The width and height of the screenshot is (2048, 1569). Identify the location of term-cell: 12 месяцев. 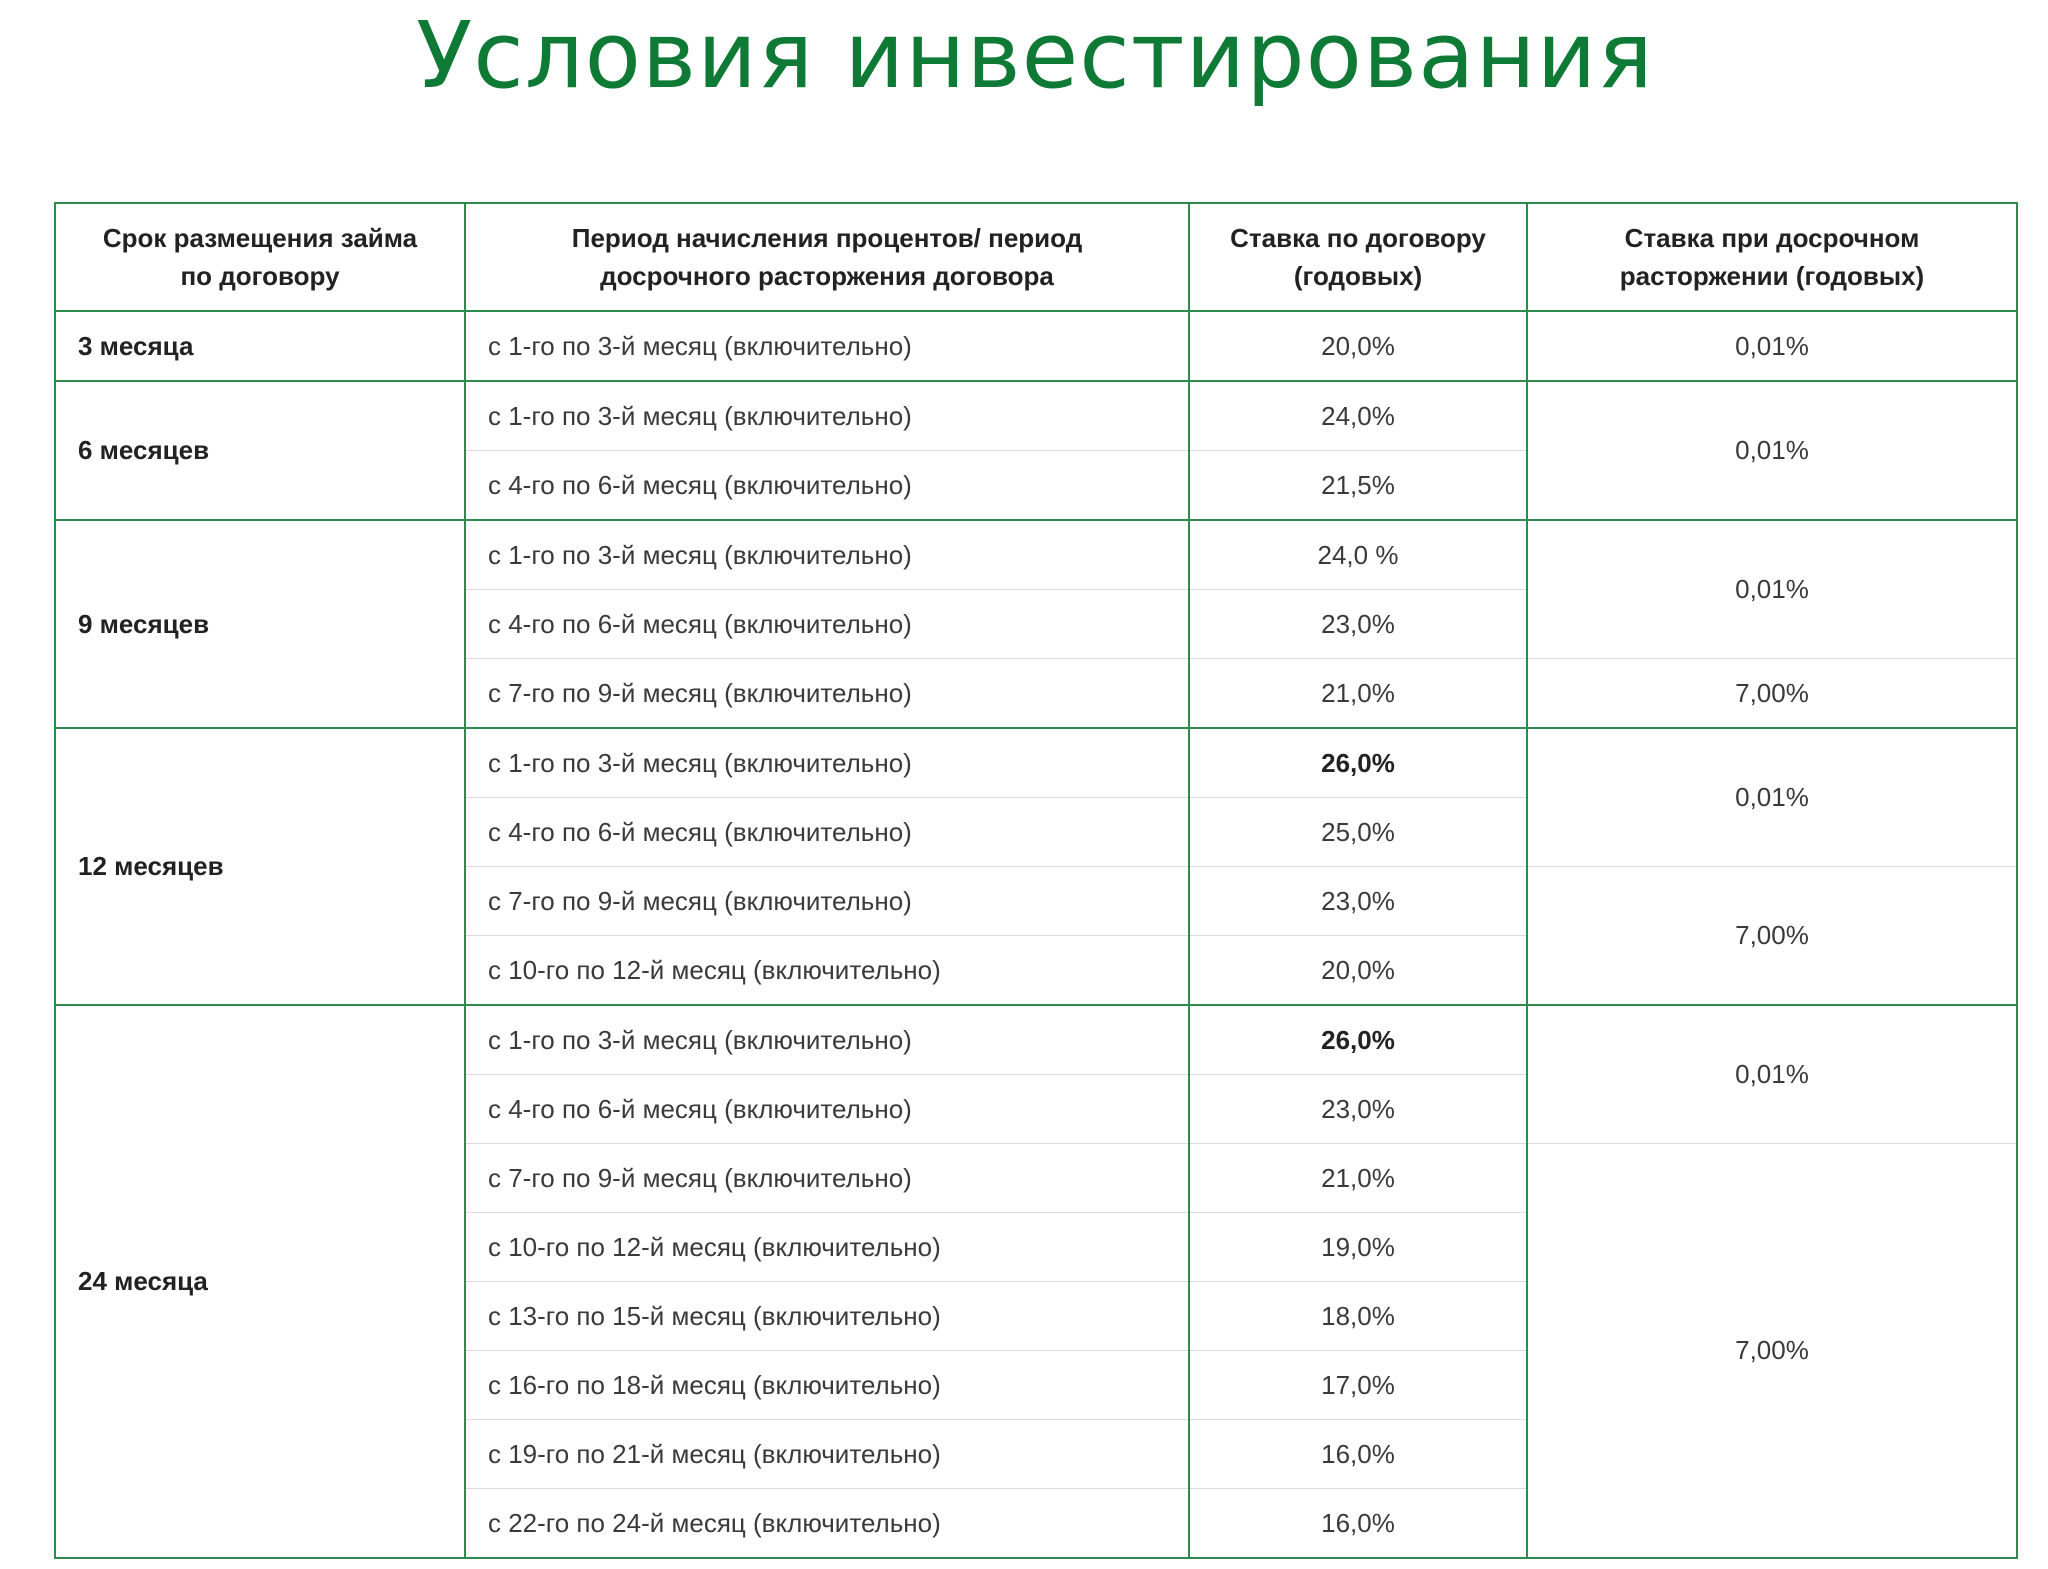
(260, 866).